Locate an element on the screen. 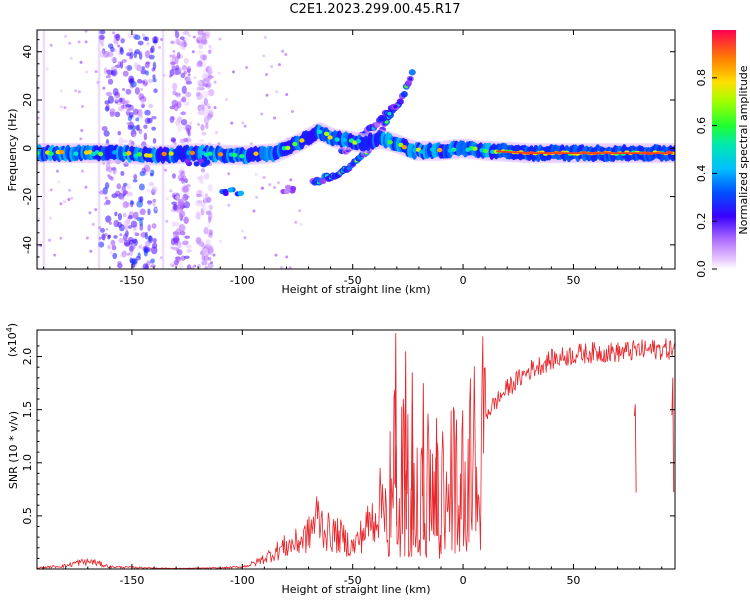 The height and width of the screenshot is (600, 750). x-tick-label: 0 is located at coordinates (463, 580).